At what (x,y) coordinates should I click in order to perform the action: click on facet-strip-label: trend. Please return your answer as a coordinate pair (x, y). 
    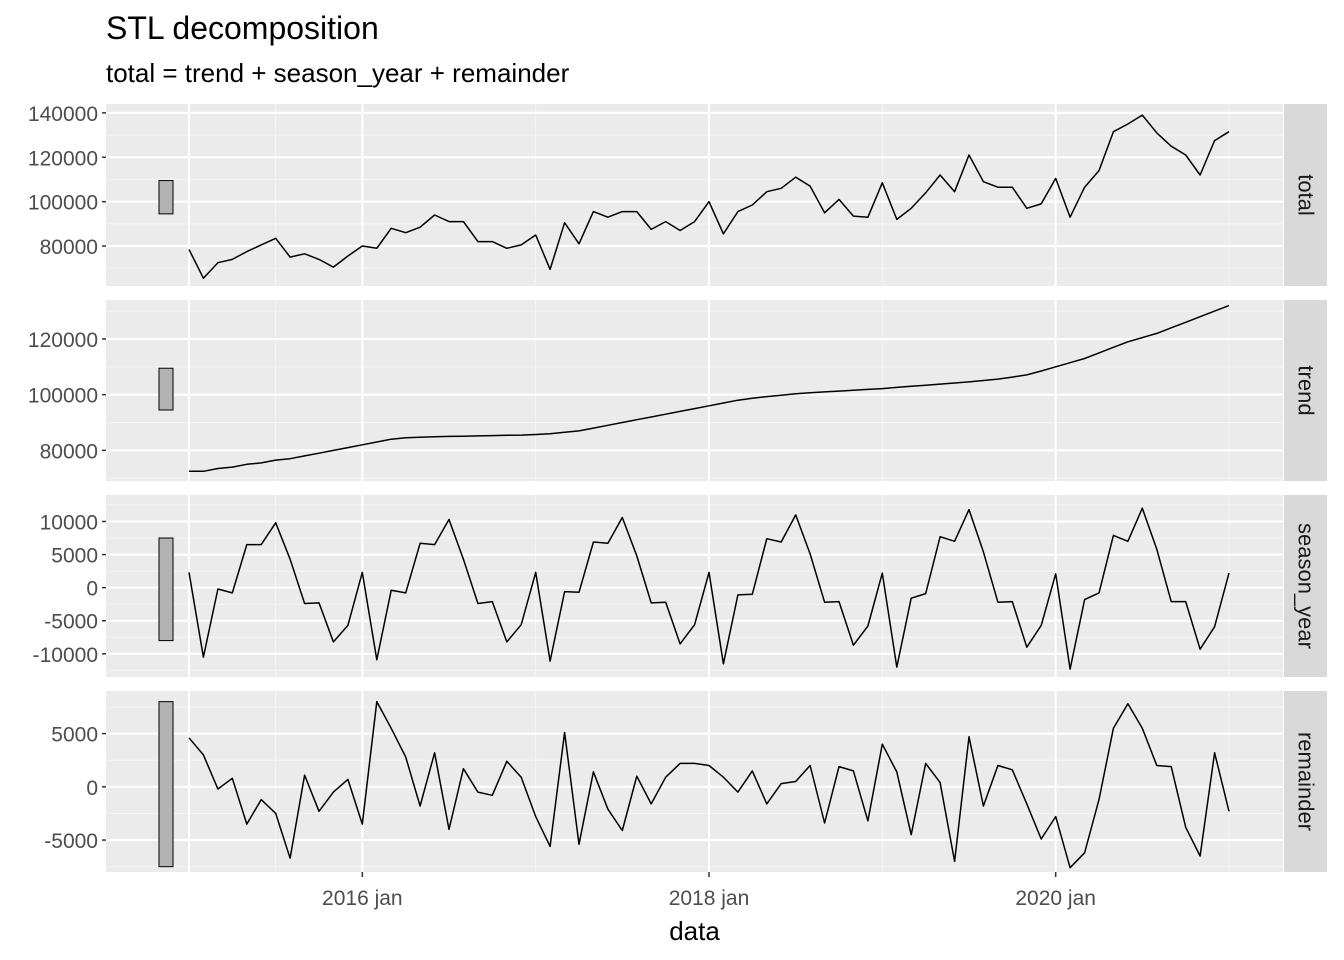
    Looking at the image, I should click on (1306, 390).